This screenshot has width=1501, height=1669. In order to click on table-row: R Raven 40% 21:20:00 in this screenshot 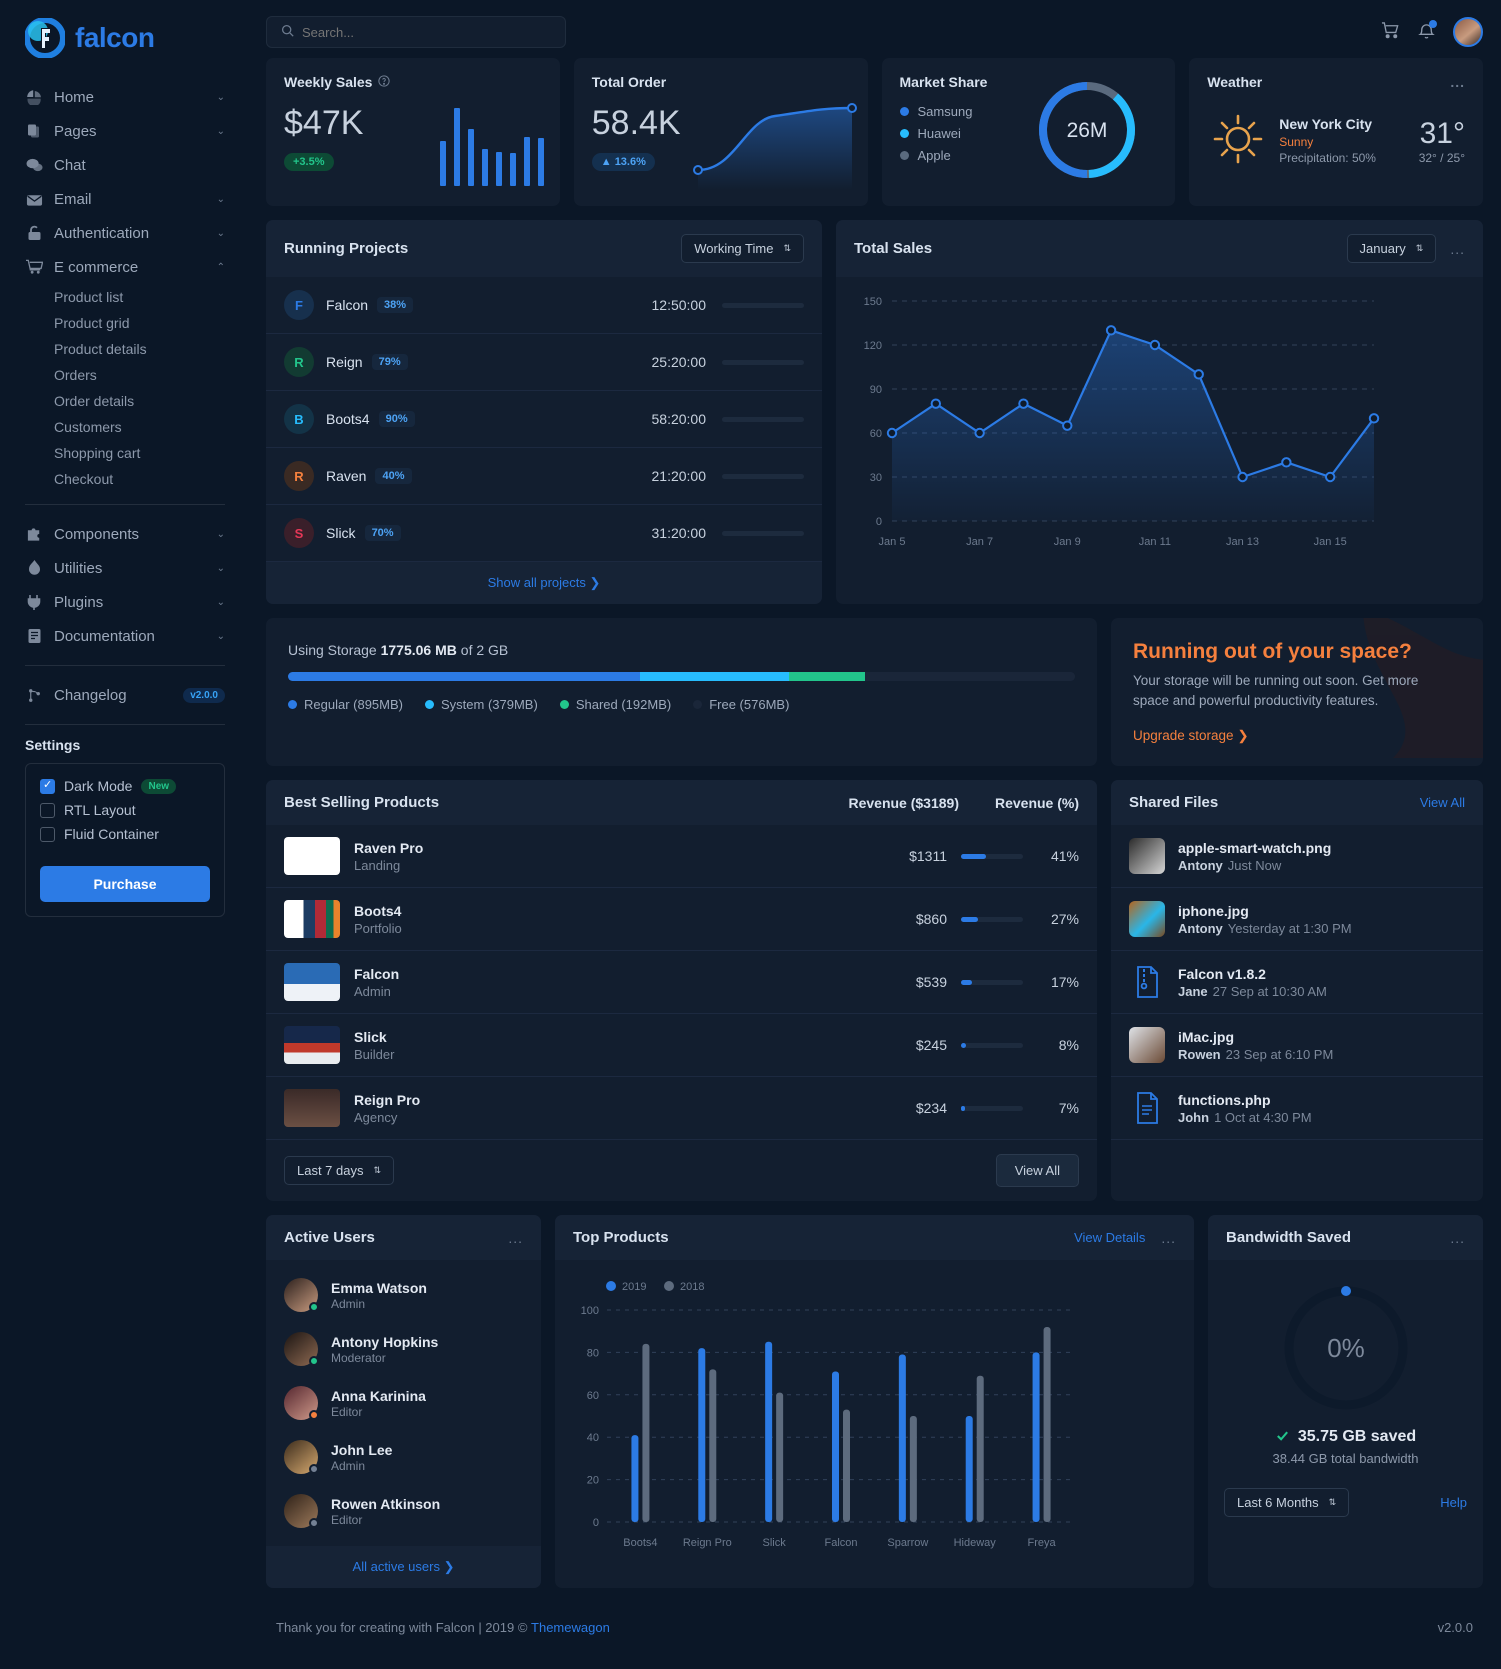, I will do `click(544, 476)`.